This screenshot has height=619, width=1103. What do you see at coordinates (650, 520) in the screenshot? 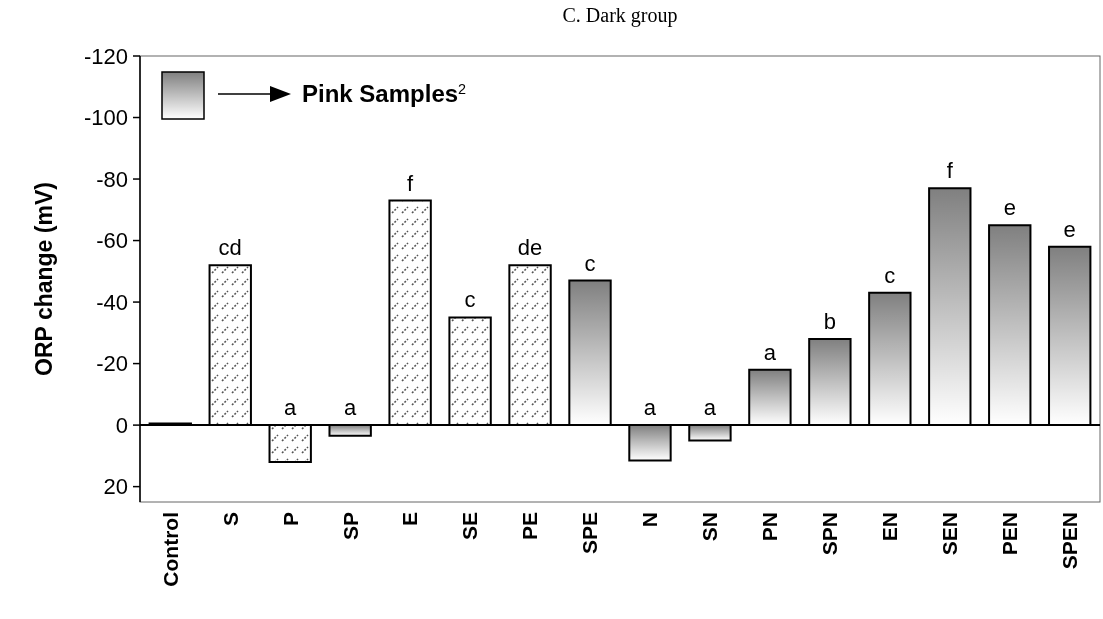
I see `x-tick-label: N` at bounding box center [650, 520].